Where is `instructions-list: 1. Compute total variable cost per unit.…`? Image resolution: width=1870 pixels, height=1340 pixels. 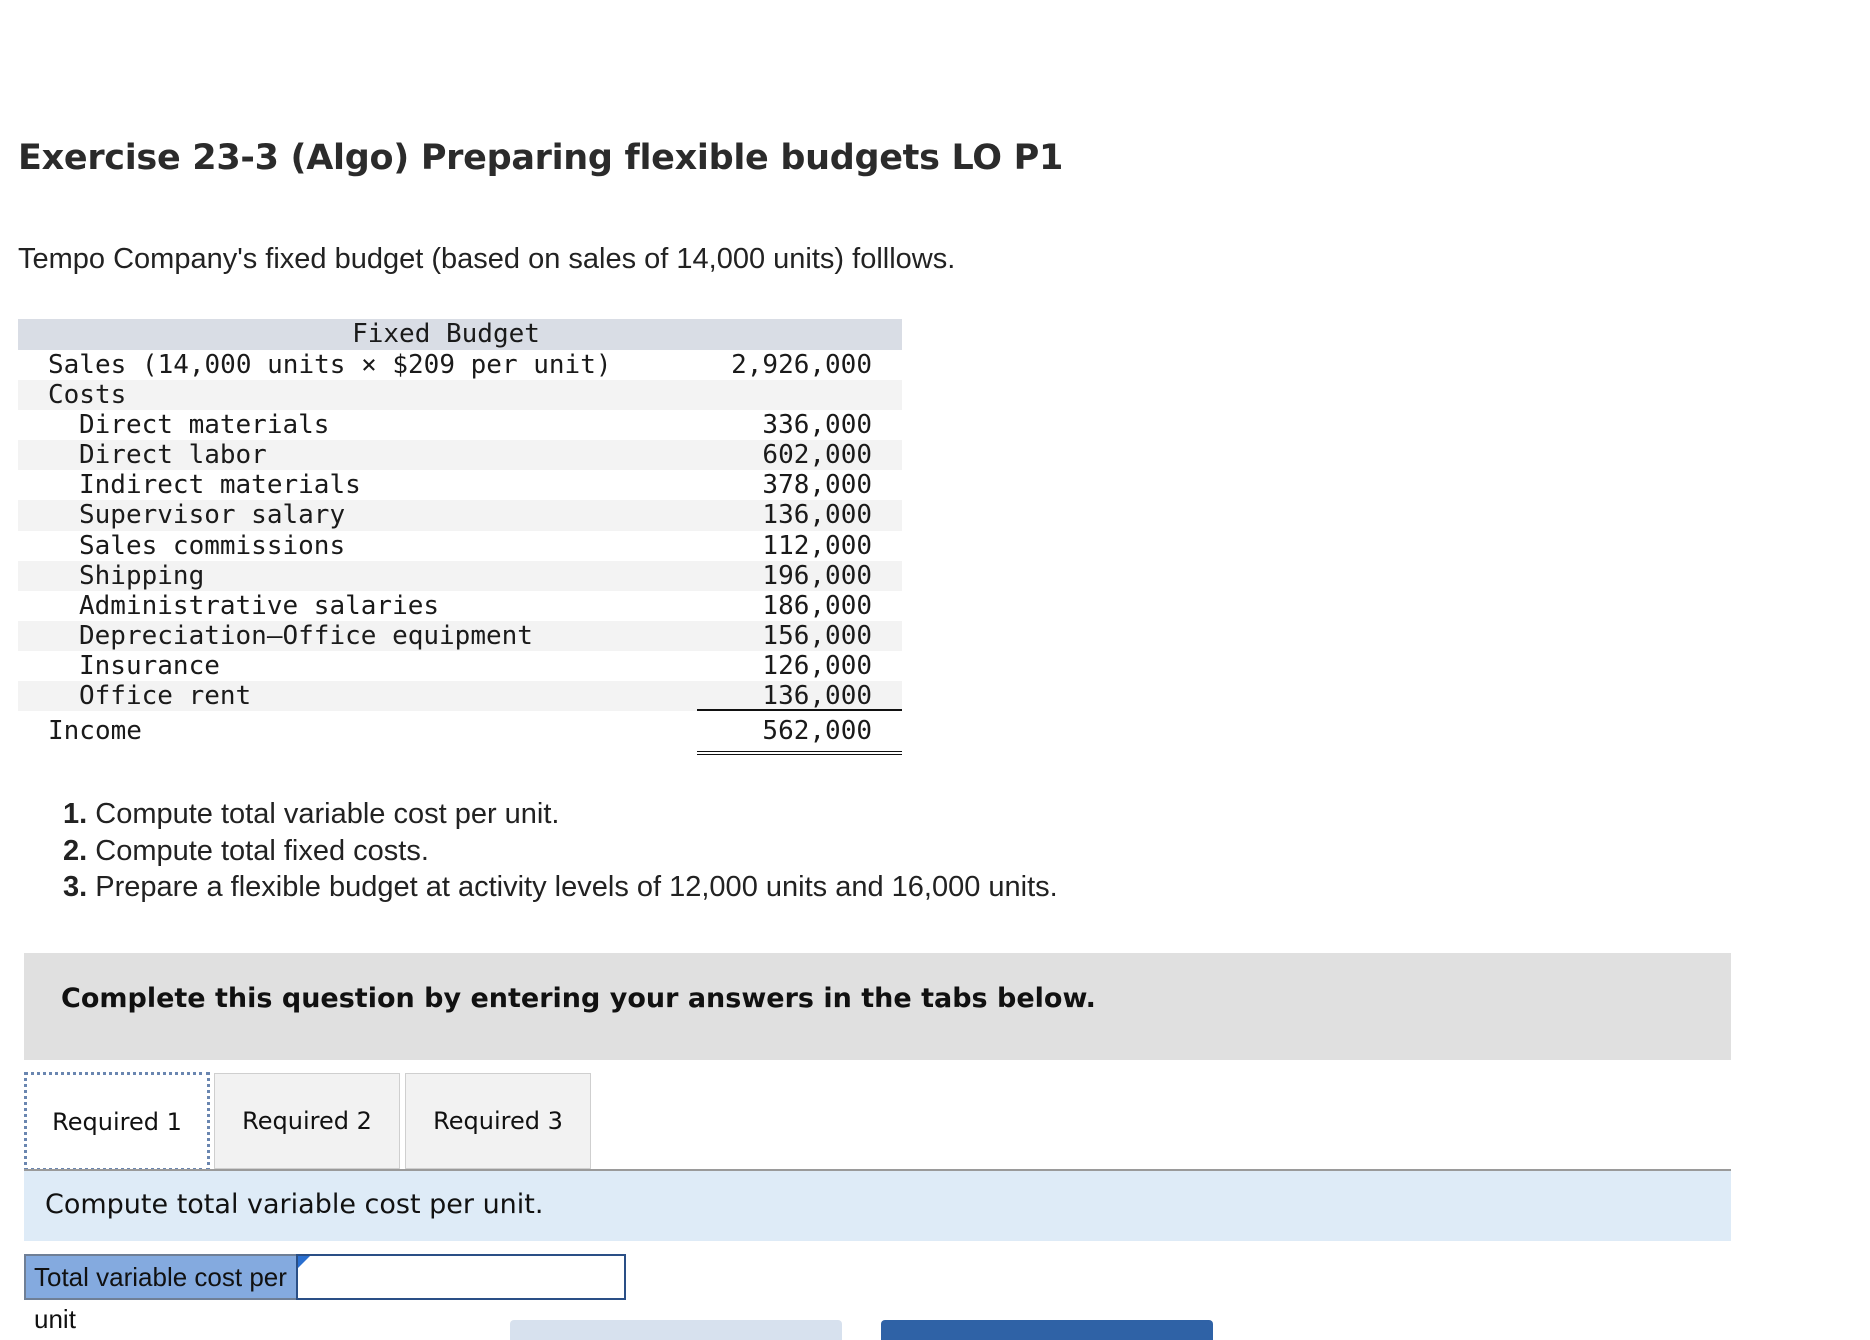 instructions-list: 1. Compute total variable cost per unit.… is located at coordinates (560, 851).